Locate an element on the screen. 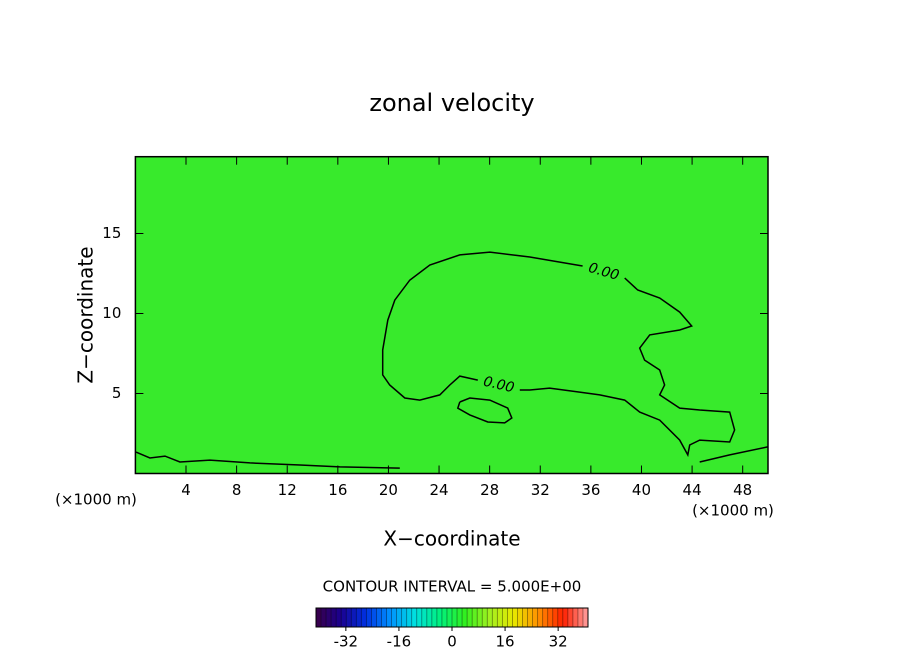 The image size is (904, 654). x-tick-label: 40 is located at coordinates (641, 490).